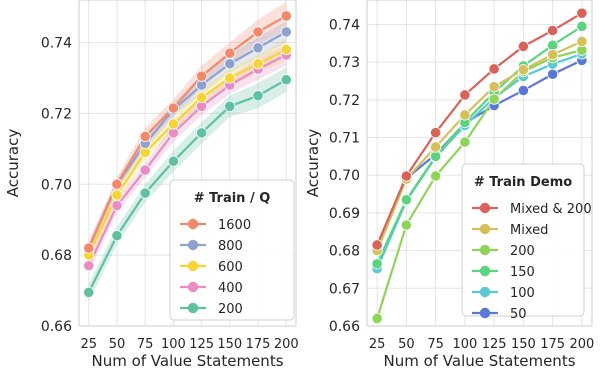 This screenshot has width=605, height=380. Describe the element at coordinates (344, 327) in the screenshot. I see `y-tick-label: 0.66` at that location.